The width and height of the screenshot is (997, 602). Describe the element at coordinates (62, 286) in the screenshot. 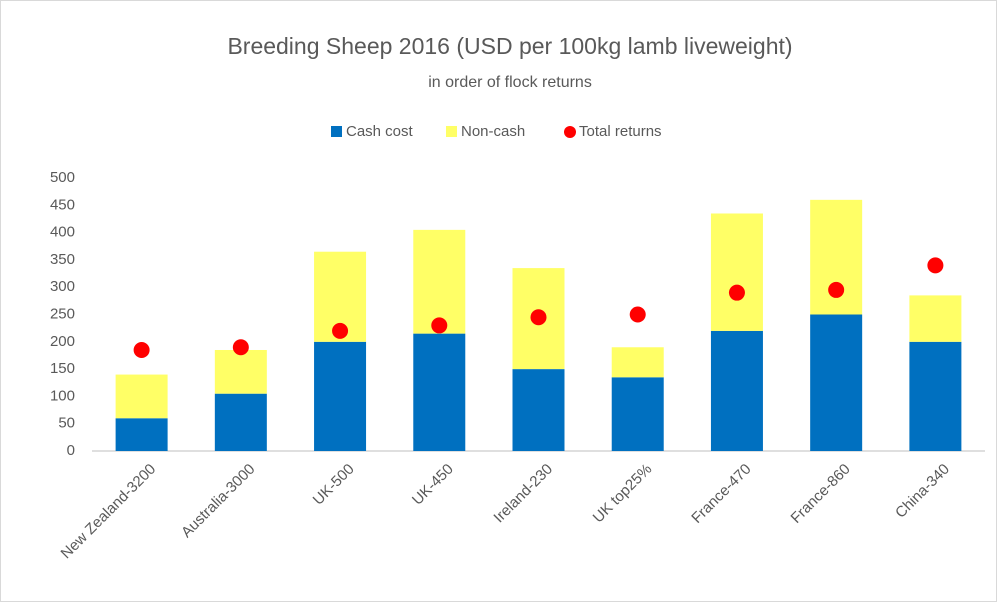

I see `y-tick-label: 300` at that location.